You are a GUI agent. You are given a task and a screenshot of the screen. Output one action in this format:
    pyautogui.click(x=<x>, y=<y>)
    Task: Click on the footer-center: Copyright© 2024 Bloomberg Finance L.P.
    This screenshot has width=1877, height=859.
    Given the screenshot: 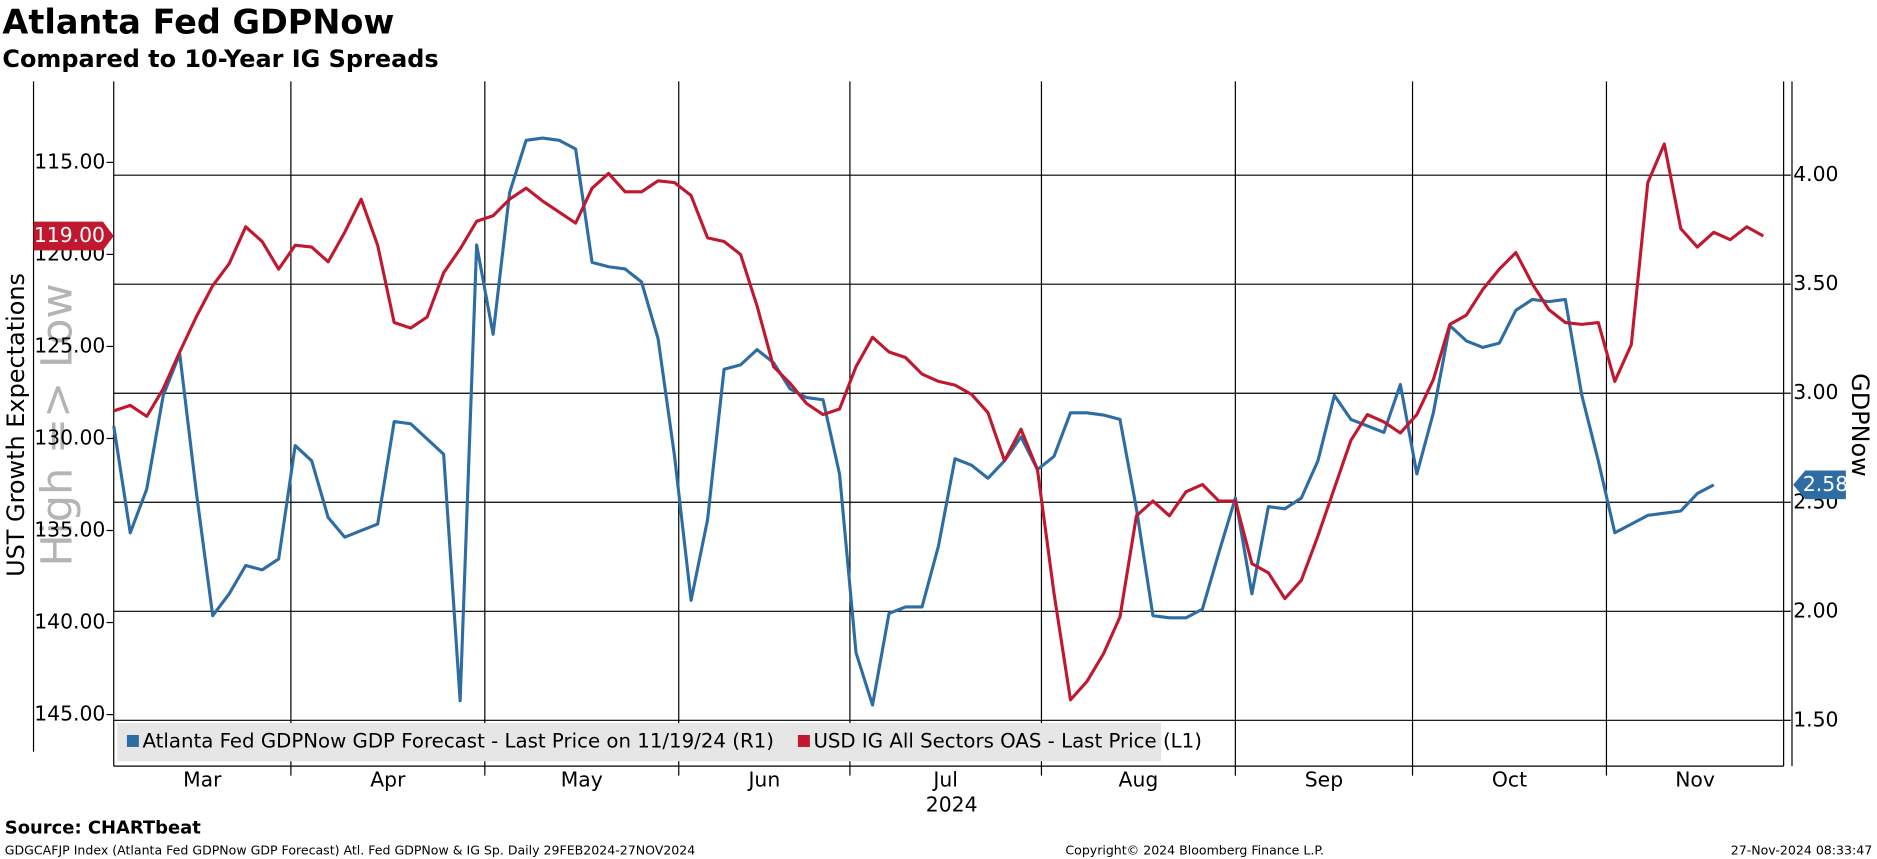 What is the action you would take?
    pyautogui.click(x=1194, y=850)
    